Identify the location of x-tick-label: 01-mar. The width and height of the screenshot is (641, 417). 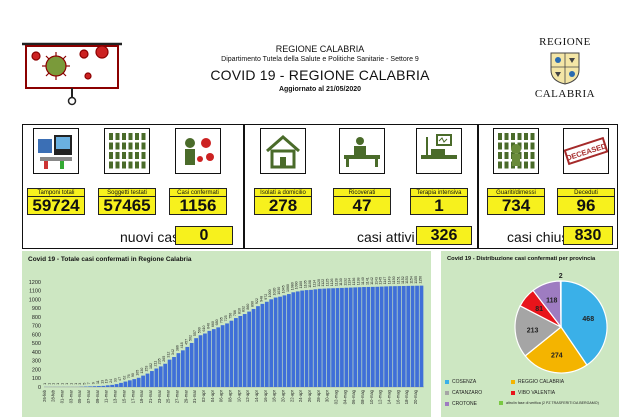
(62, 396).